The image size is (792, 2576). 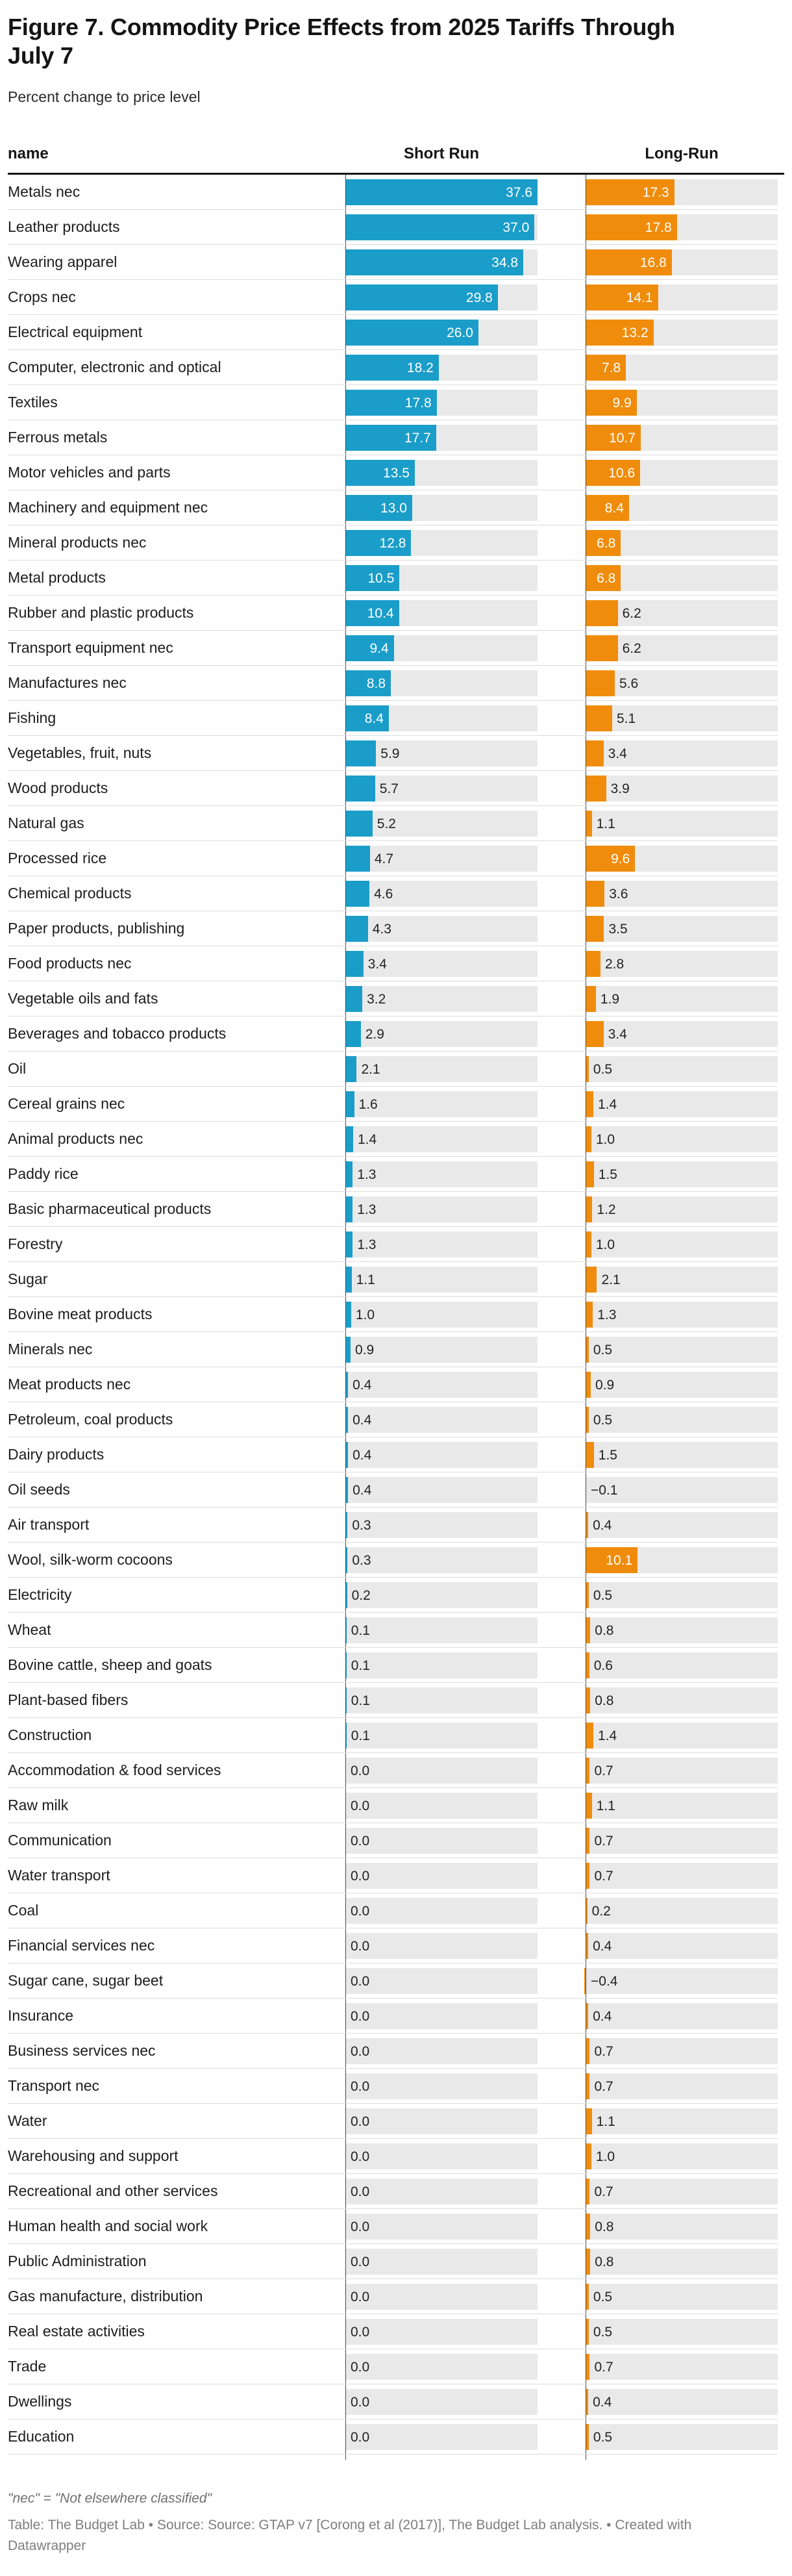 What do you see at coordinates (108, 508) in the screenshot?
I see `row-label: Machinery and equipment nec` at bounding box center [108, 508].